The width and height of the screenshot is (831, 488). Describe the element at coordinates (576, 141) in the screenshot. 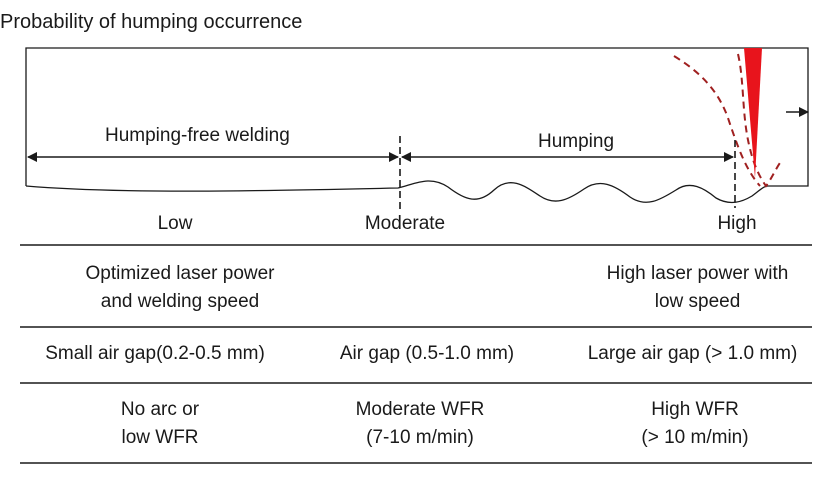

I see `label-humping: Humping` at that location.